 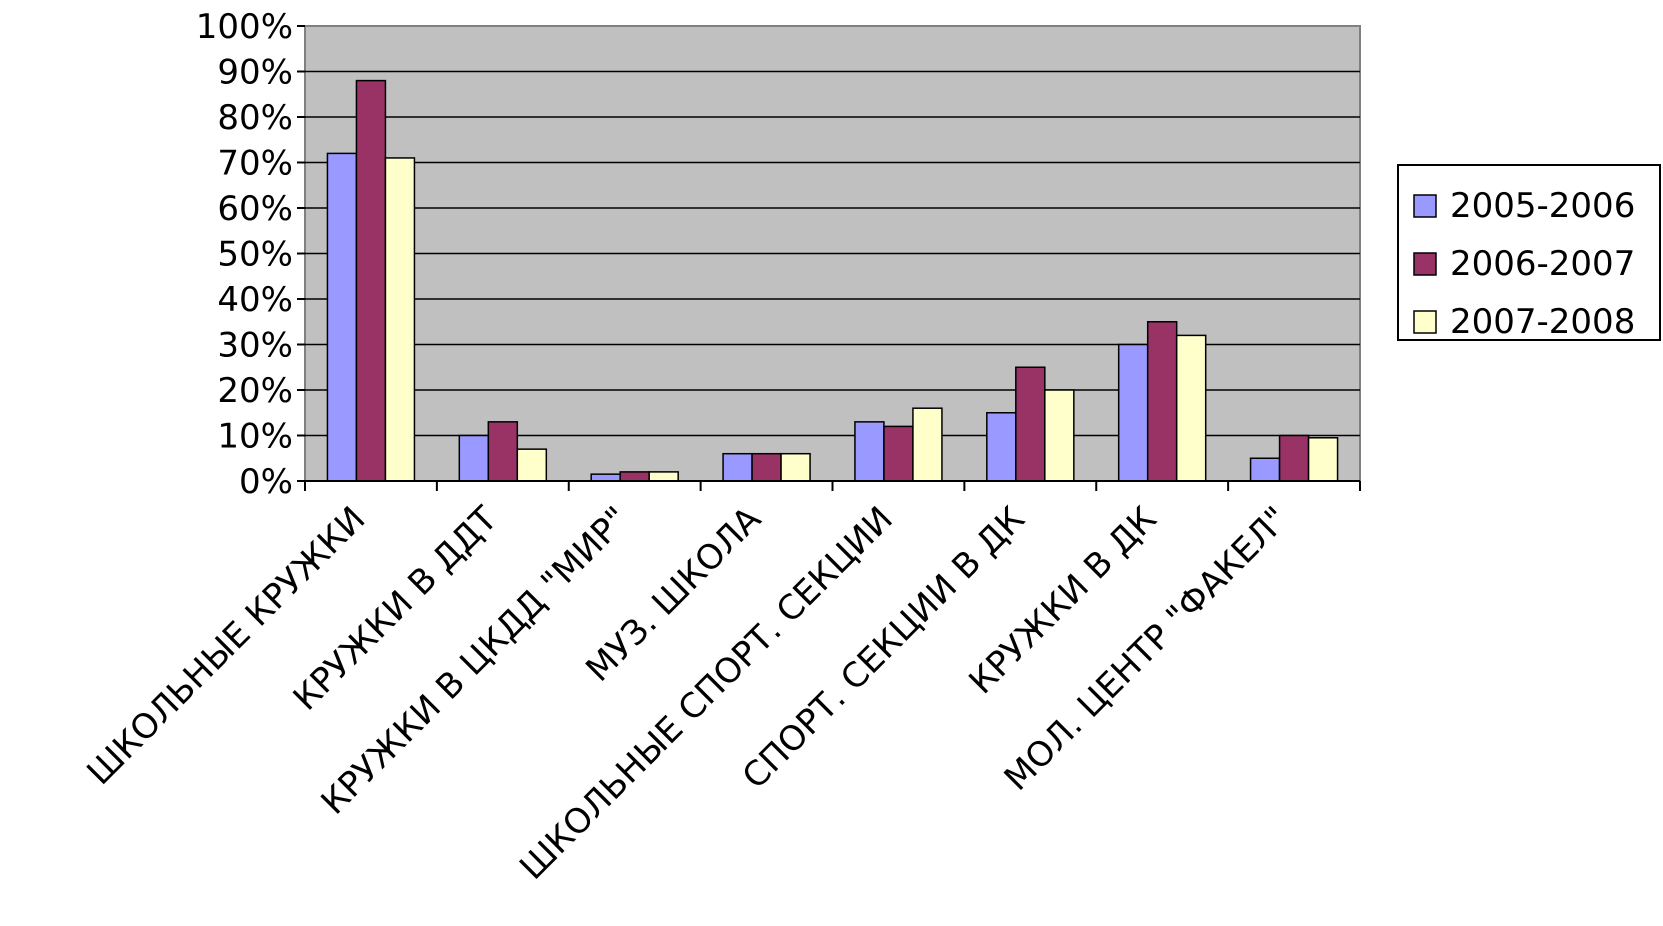 What do you see at coordinates (255, 255) in the screenshot?
I see `y-tick-label: 50%` at bounding box center [255, 255].